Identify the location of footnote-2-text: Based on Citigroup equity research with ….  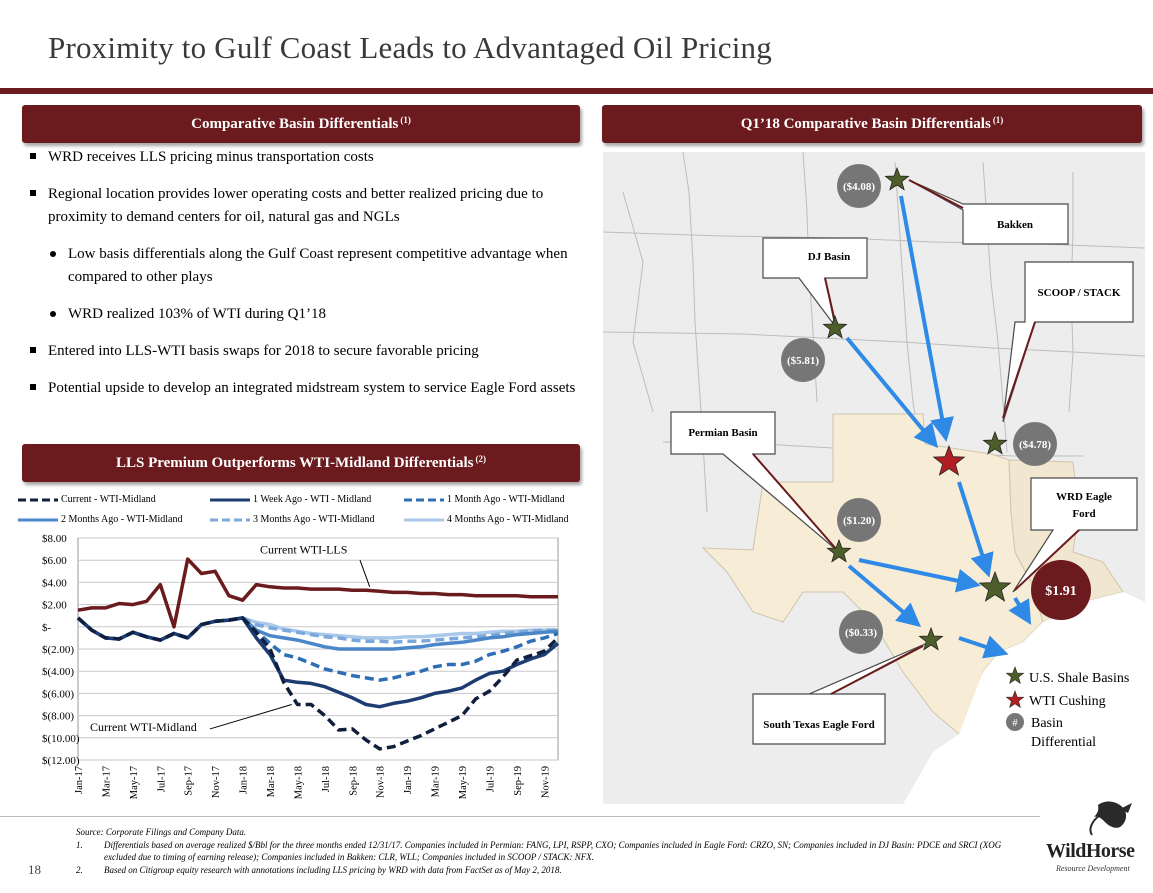
(333, 869).